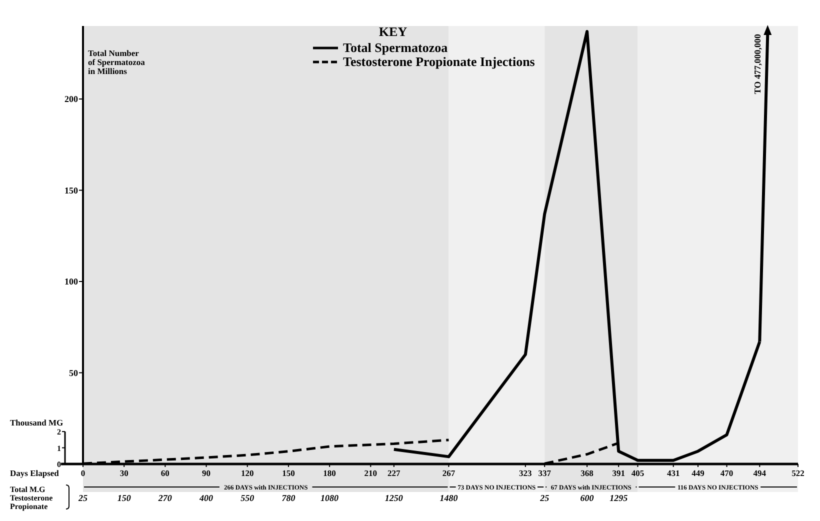  Describe the element at coordinates (206, 498) in the screenshot. I see `text: 400` at that location.